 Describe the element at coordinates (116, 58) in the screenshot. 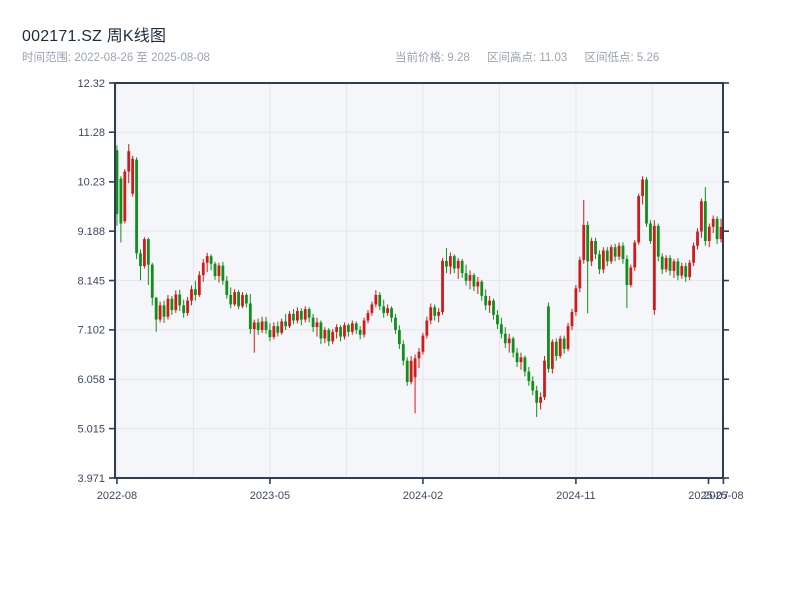

I see `date-range-label: 时间范围: 2022-08-26 至 2025-08-08` at that location.